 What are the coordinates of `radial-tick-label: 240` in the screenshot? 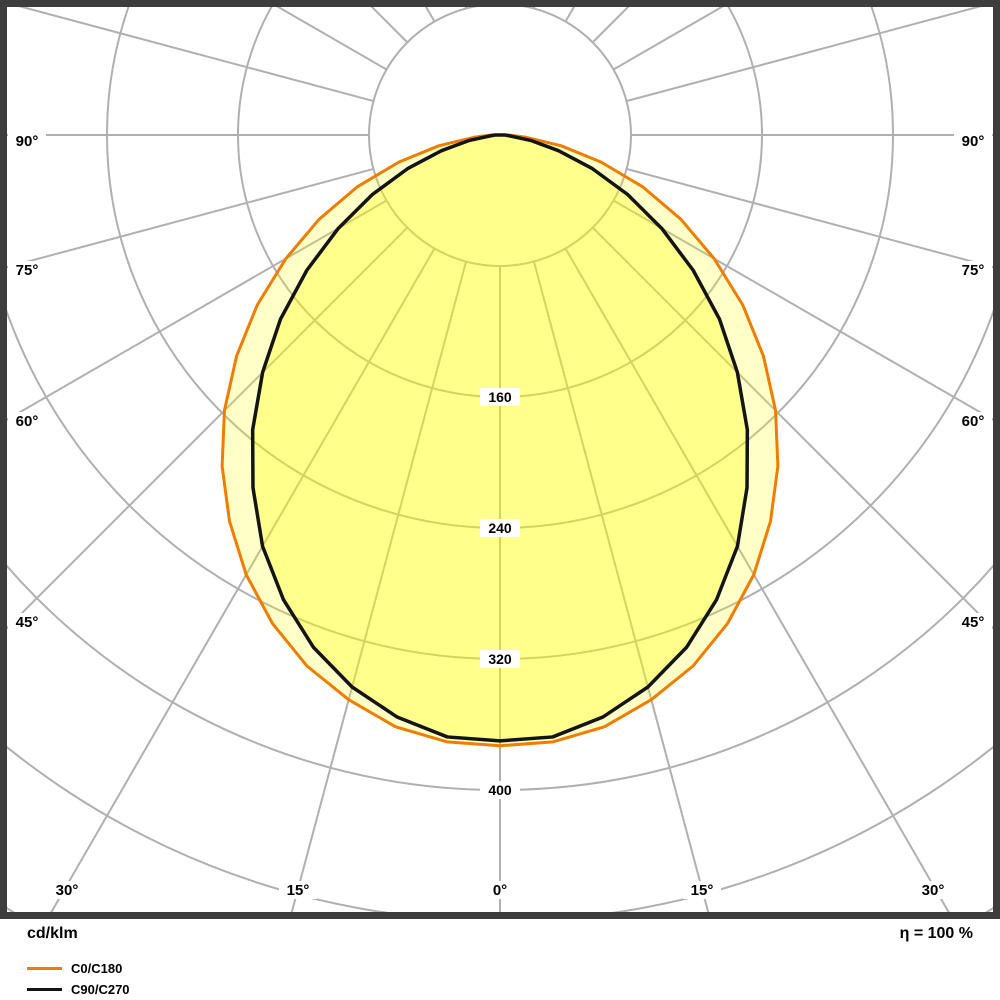 It's located at (500, 528).